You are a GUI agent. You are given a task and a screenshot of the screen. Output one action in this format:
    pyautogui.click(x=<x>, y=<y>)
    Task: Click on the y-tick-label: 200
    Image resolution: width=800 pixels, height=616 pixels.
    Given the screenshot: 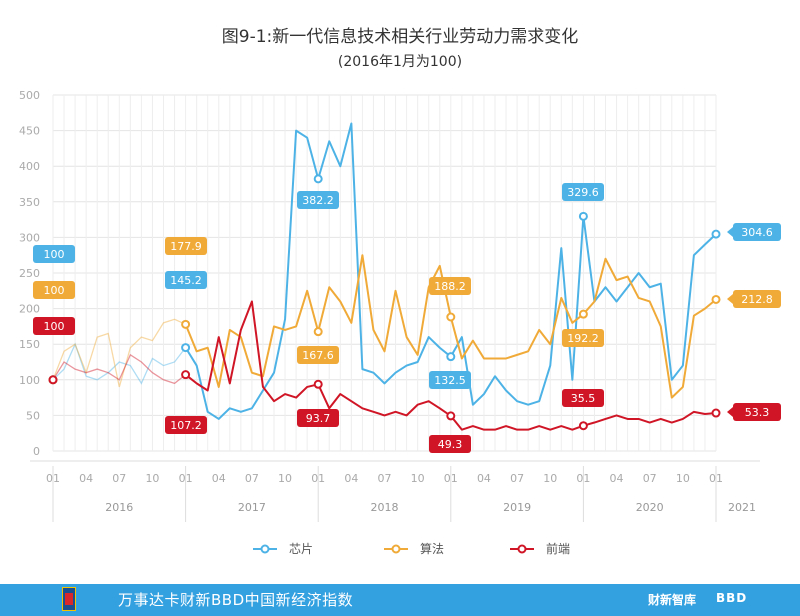 What is the action you would take?
    pyautogui.click(x=29, y=309)
    